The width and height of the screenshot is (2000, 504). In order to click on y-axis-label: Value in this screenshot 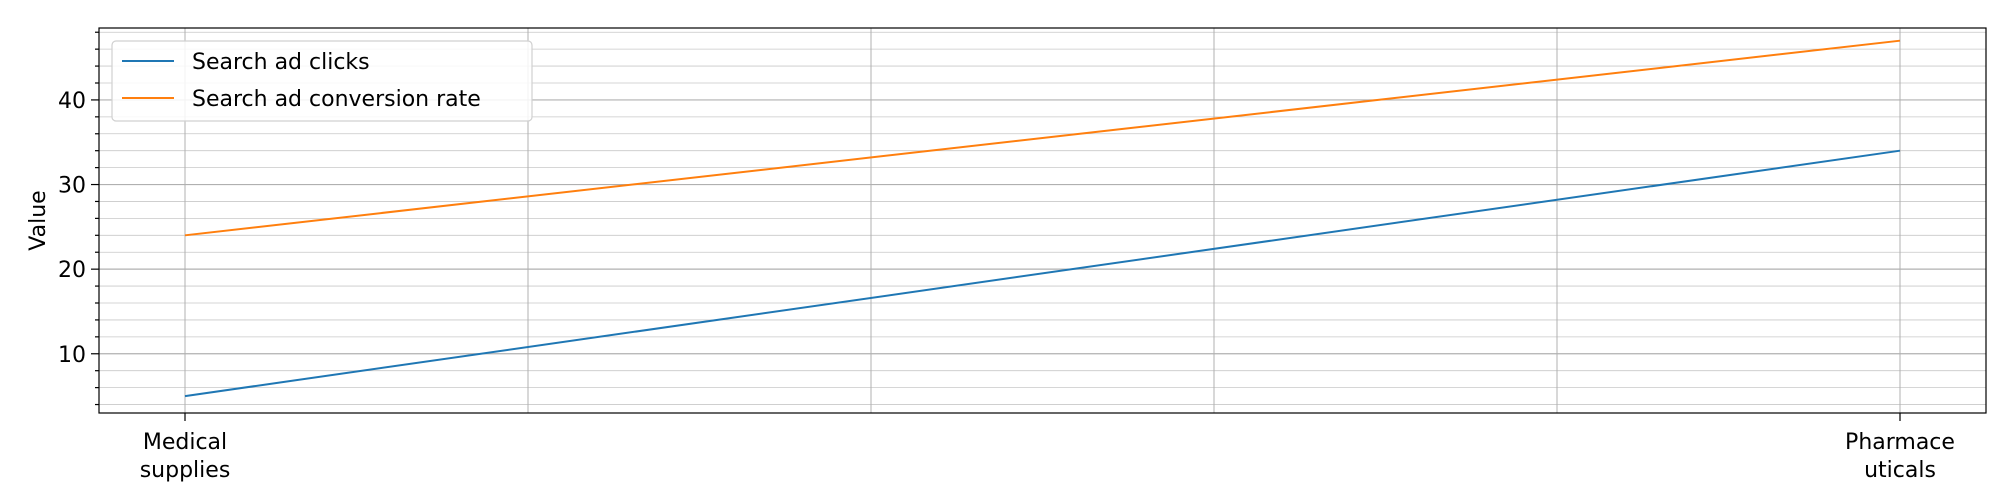, I will do `click(38, 220)`.